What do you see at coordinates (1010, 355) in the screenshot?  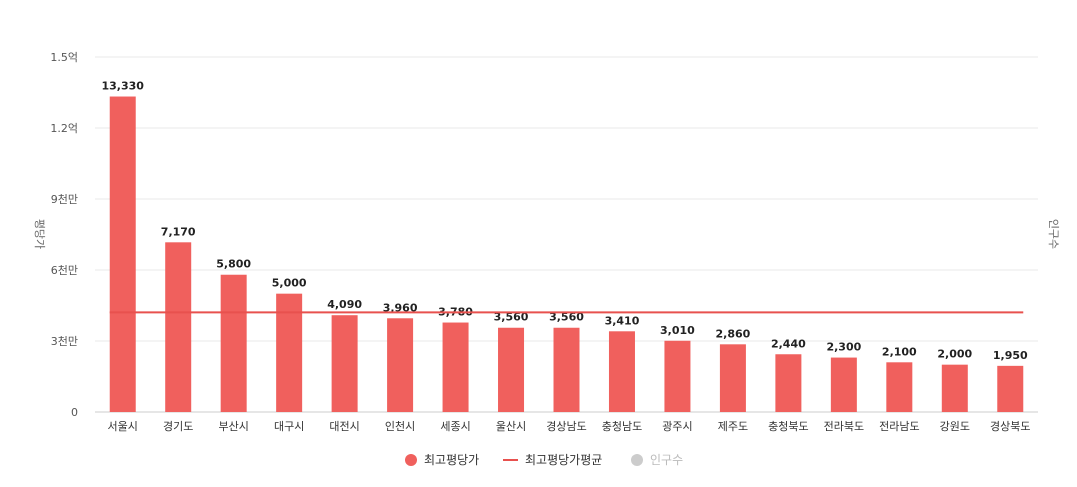 I see `data-label: 1,950` at bounding box center [1010, 355].